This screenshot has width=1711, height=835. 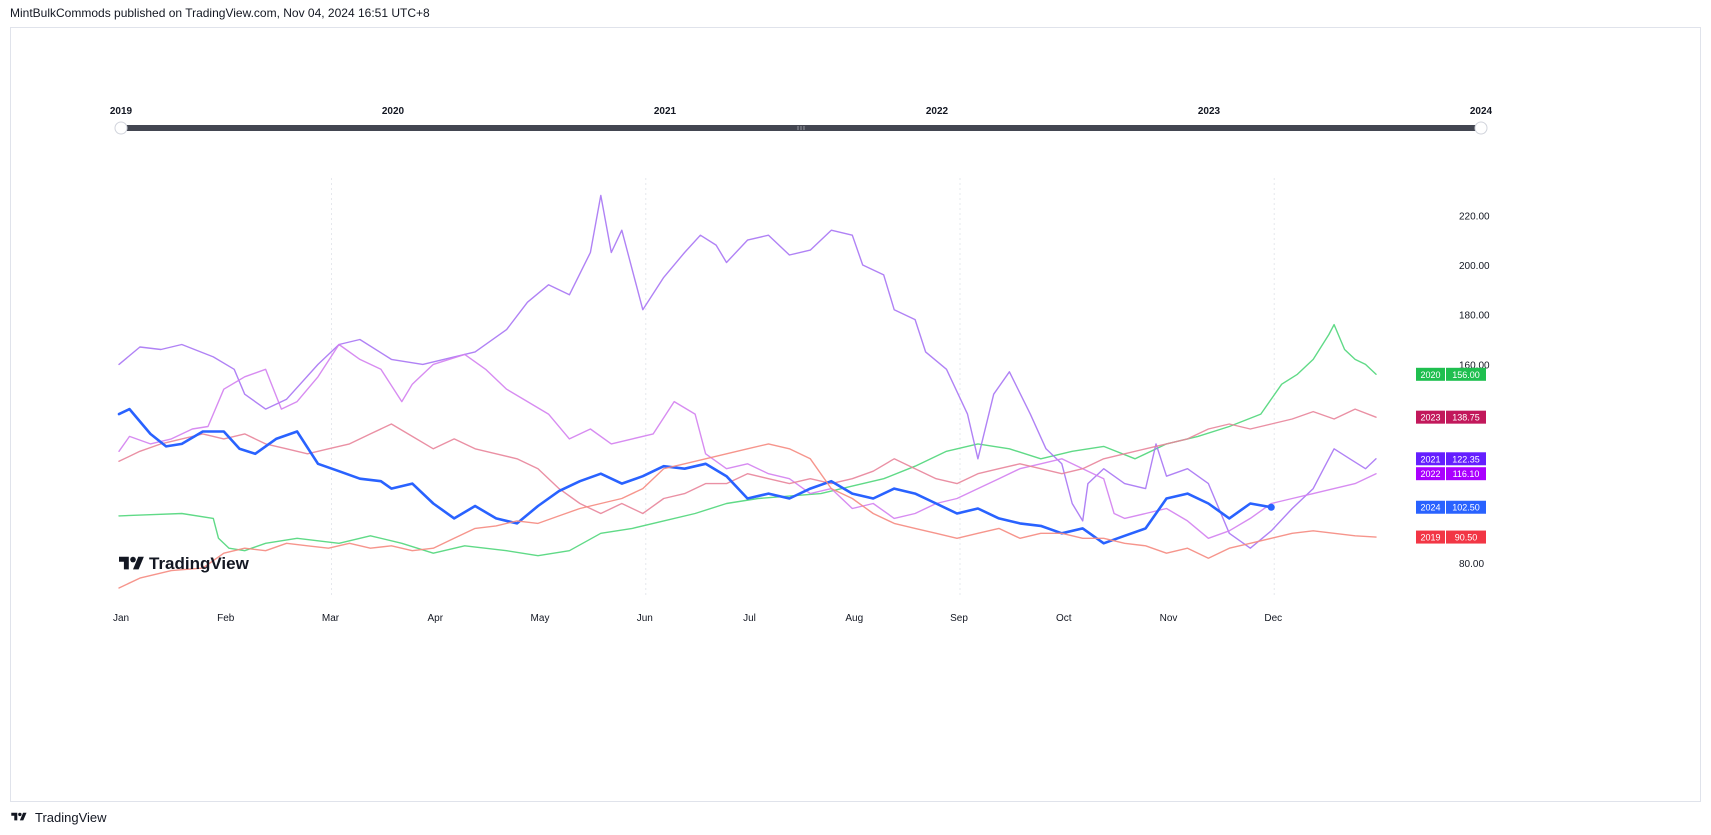 I want to click on watermark-logo-icon, so click(x=131, y=563).